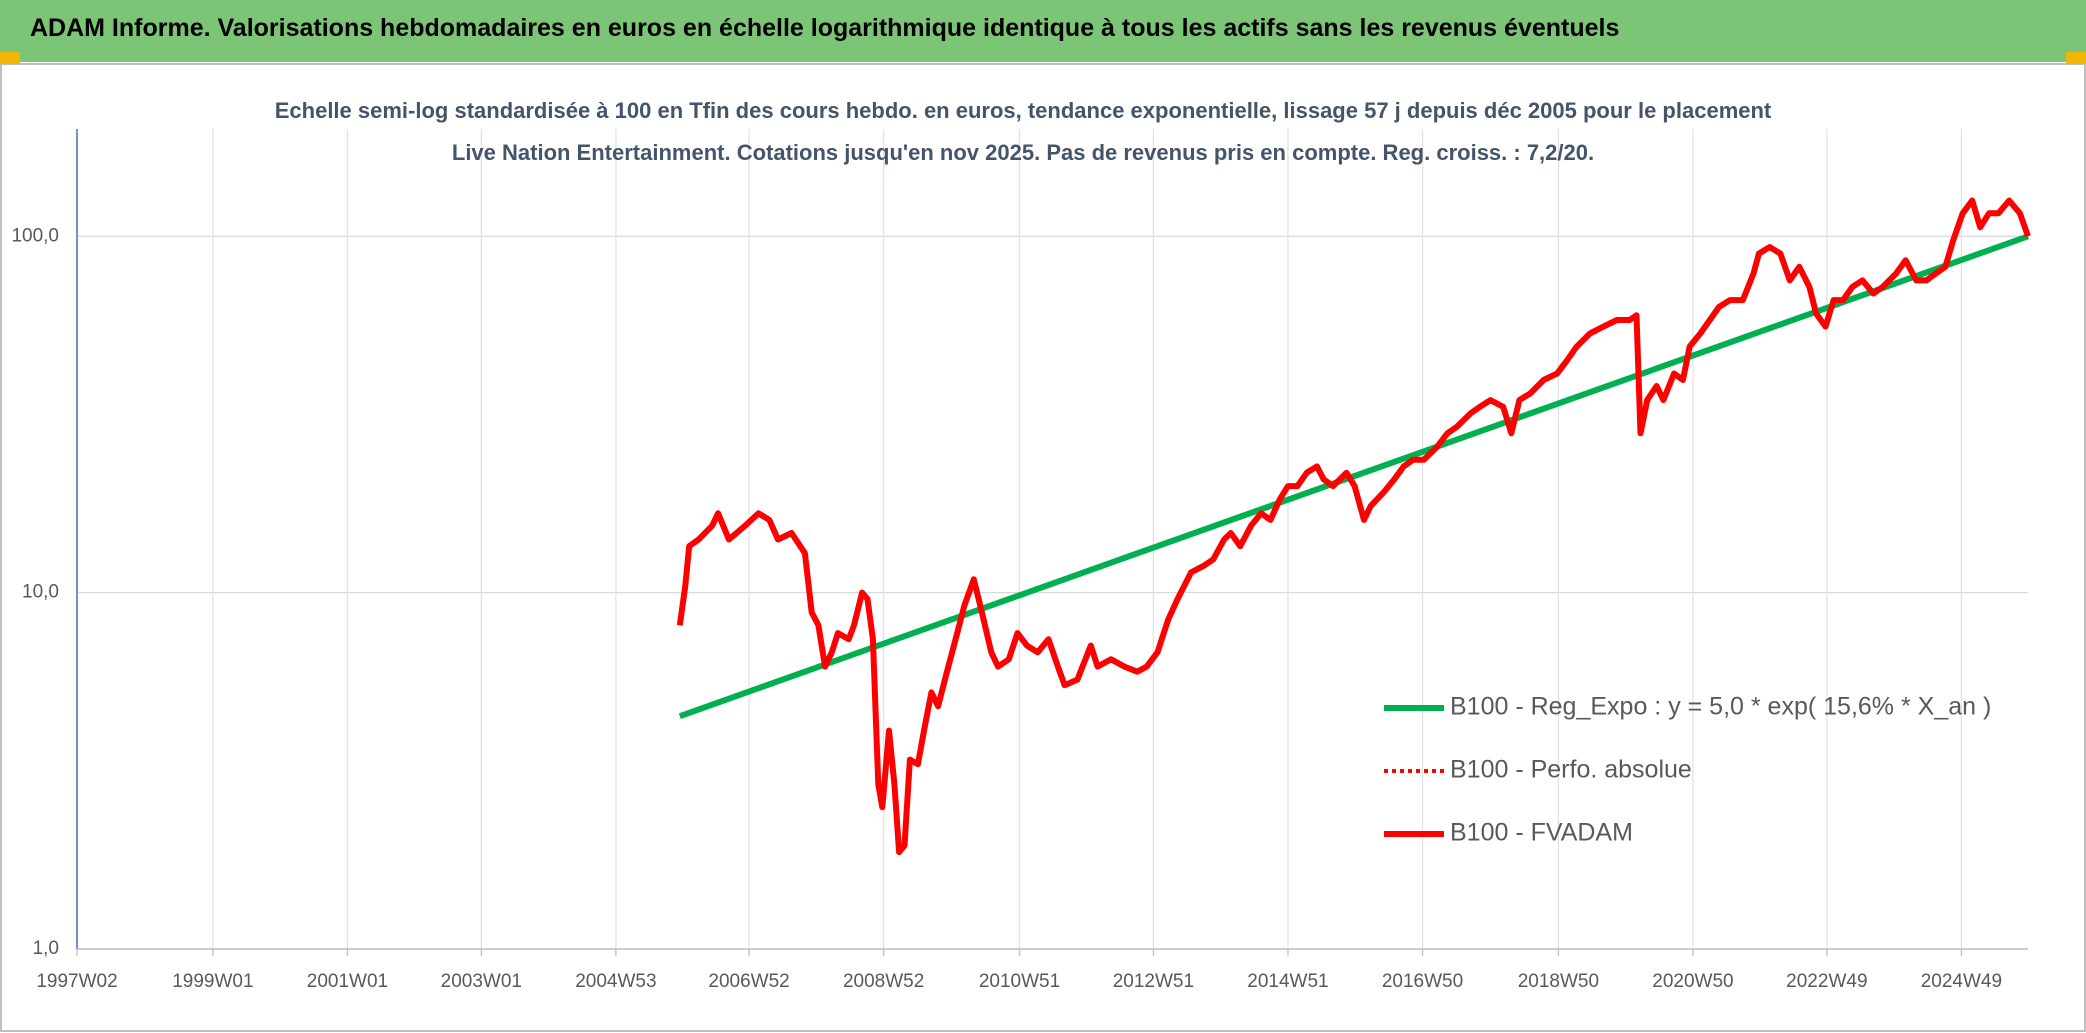 The width and height of the screenshot is (2086, 1033). Describe the element at coordinates (615, 981) in the screenshot. I see `x-tick-label: 2004W53` at that location.